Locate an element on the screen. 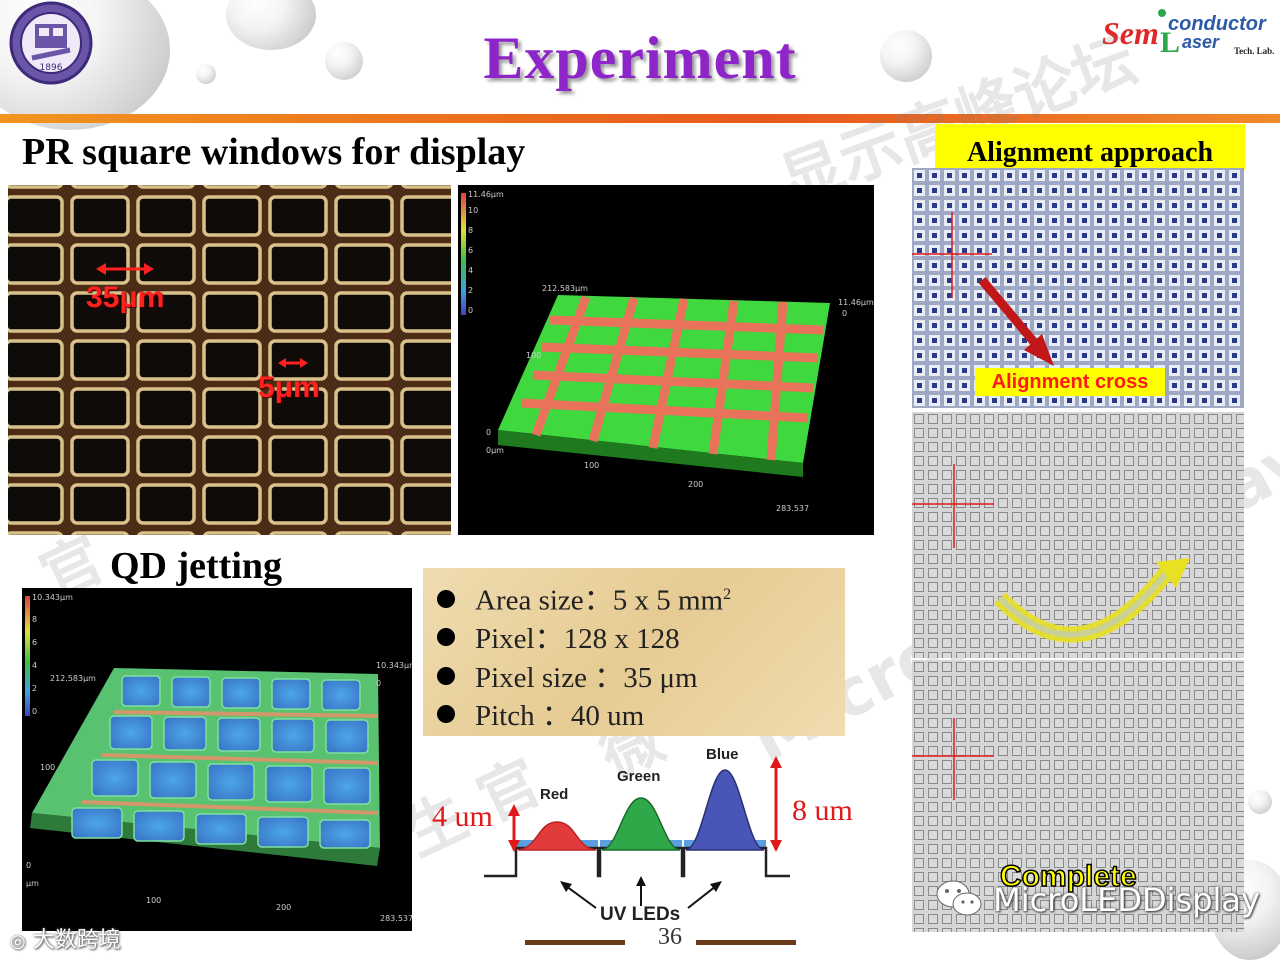  green-label: Green is located at coordinates (639, 776).